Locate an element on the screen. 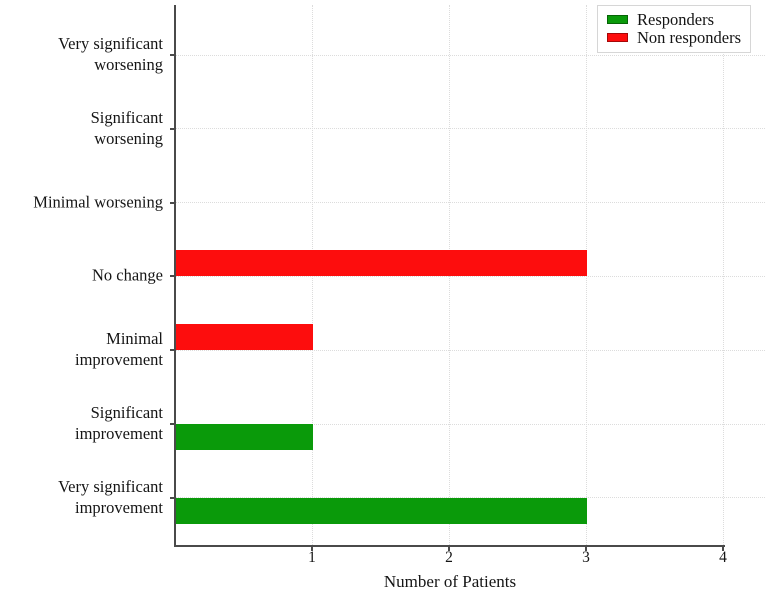  x-axis-line is located at coordinates (449, 546).